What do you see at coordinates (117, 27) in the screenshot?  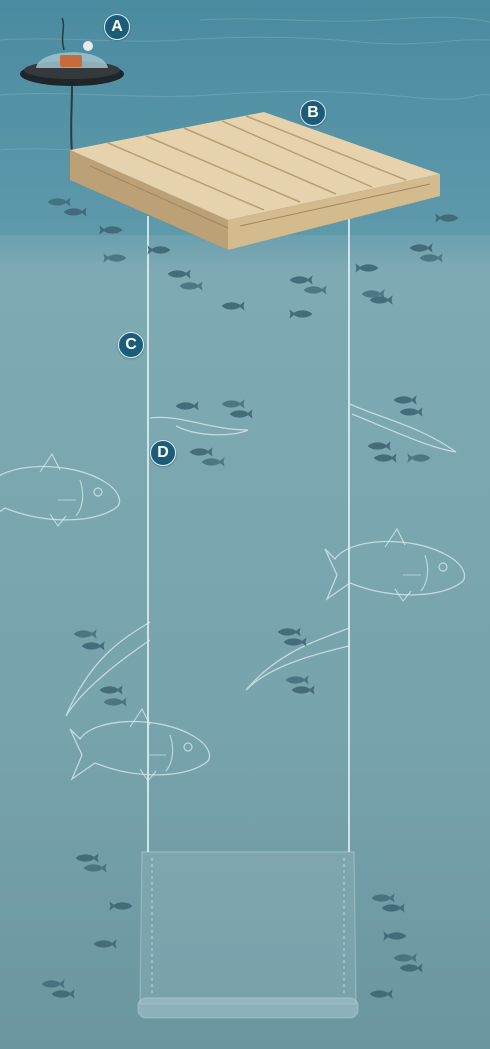 I see `marker-a: A` at bounding box center [117, 27].